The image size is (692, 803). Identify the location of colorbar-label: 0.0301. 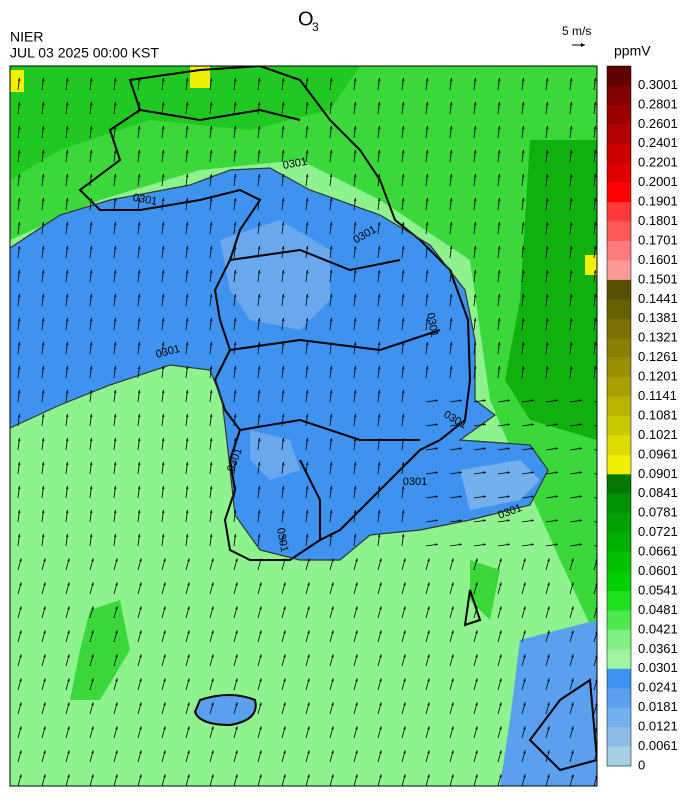
(658, 667).